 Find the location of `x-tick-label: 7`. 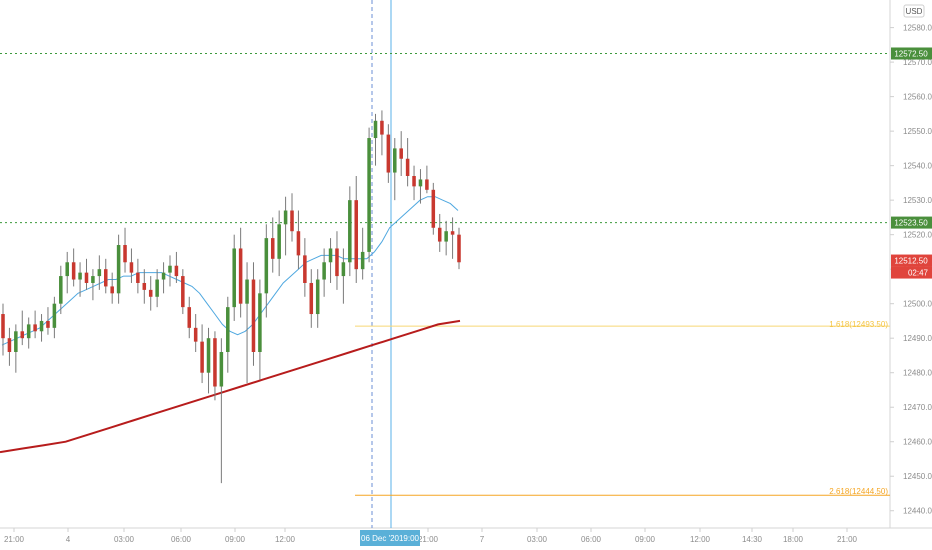

x-tick-label: 7 is located at coordinates (482, 539).